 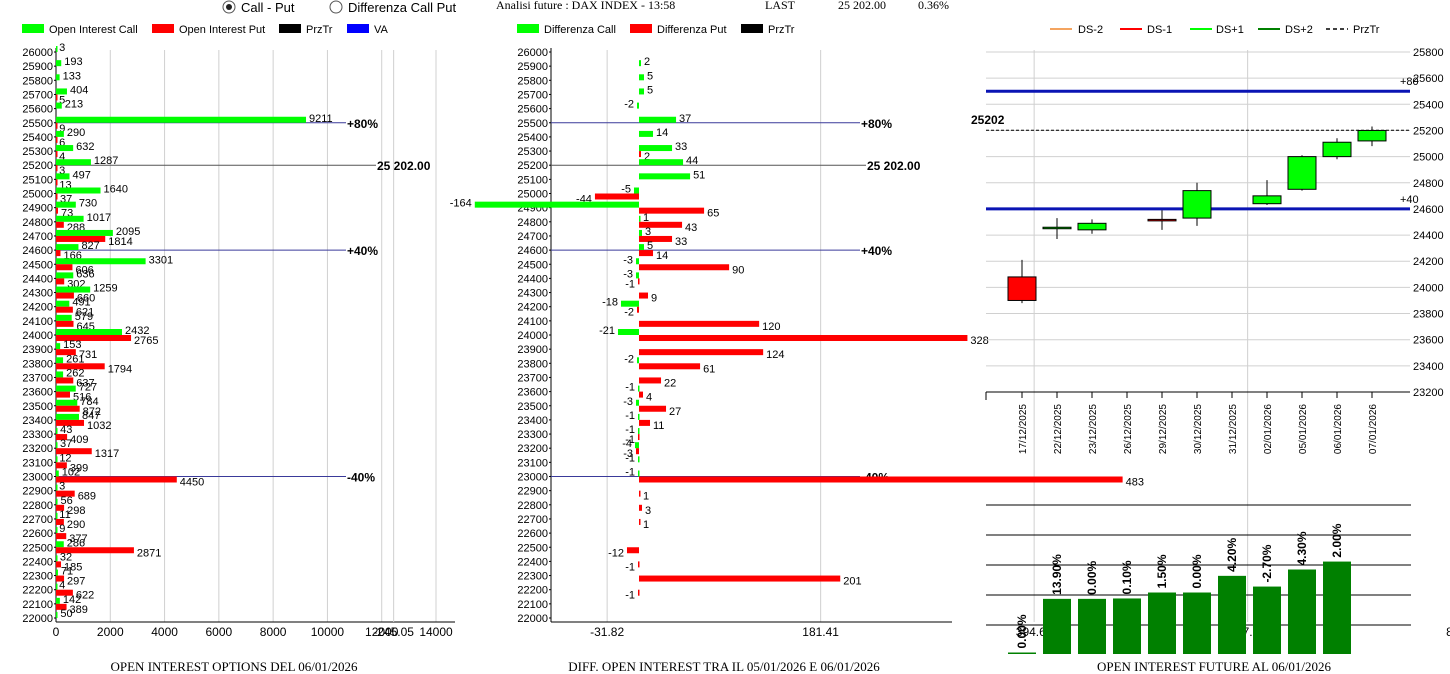 I want to click on strike-label: 24600, so click(x=37, y=251).